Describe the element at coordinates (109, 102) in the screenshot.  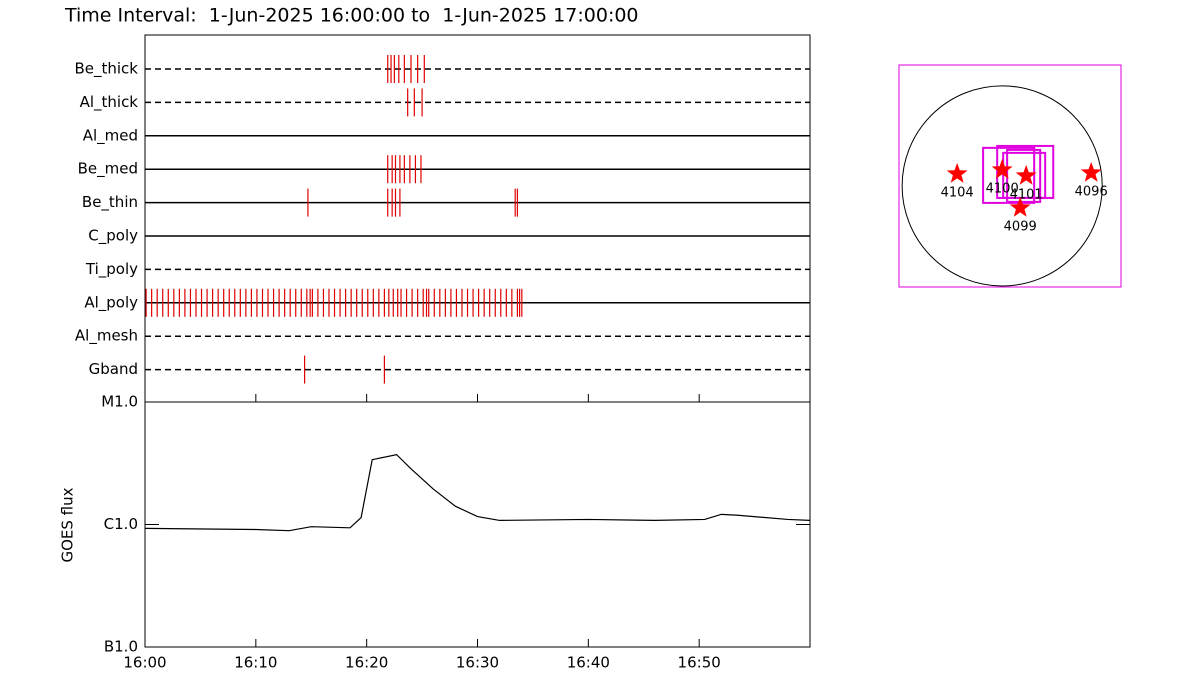
I see `filter-label: Al_thick` at that location.